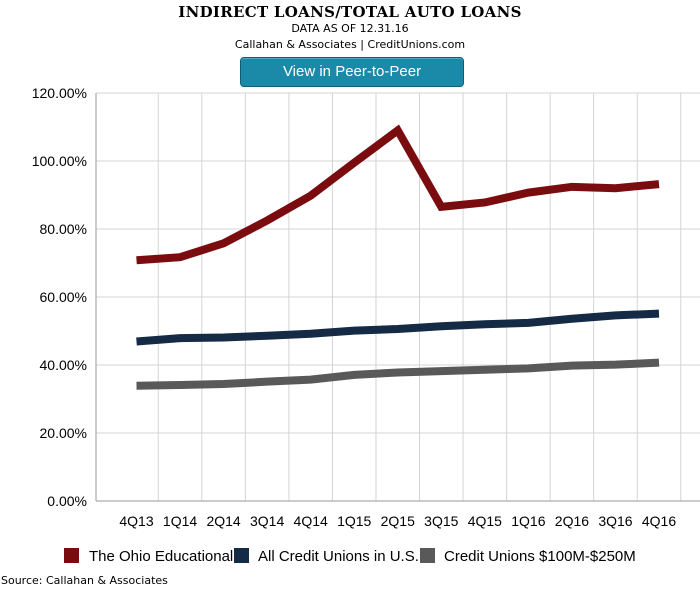 The height and width of the screenshot is (590, 700). What do you see at coordinates (311, 521) in the screenshot?
I see `x-tick-label: 4Q14` at bounding box center [311, 521].